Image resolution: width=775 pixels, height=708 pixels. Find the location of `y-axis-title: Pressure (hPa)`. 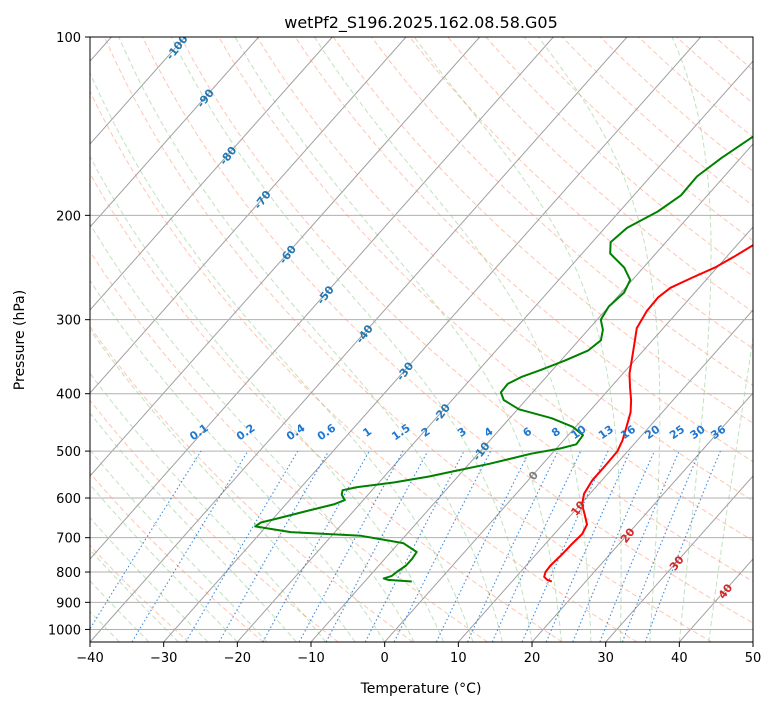

y-axis-title: Pressure (hPa) is located at coordinates (20, 340).